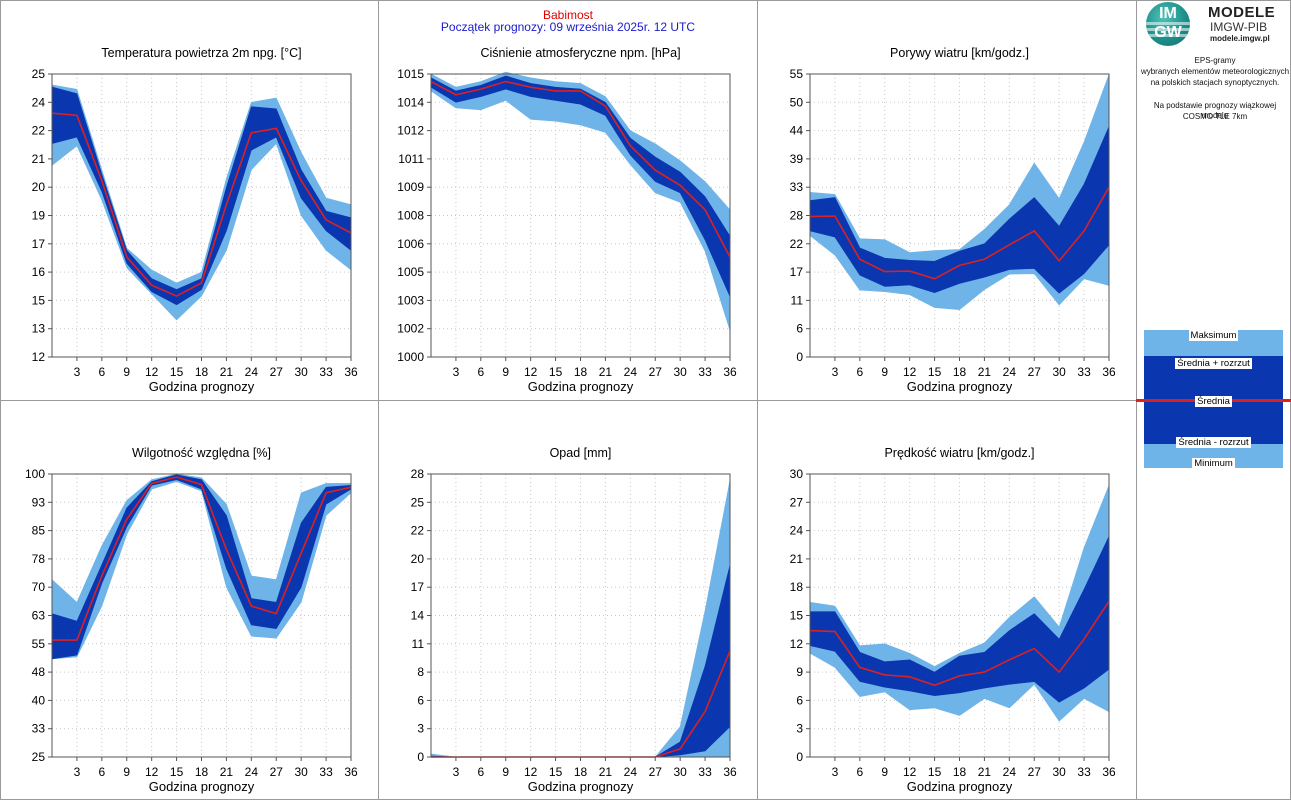  What do you see at coordinates (201, 53) in the screenshot?
I see `chart-title: Temperatura powietrza 2m npg. [°C]` at bounding box center [201, 53].